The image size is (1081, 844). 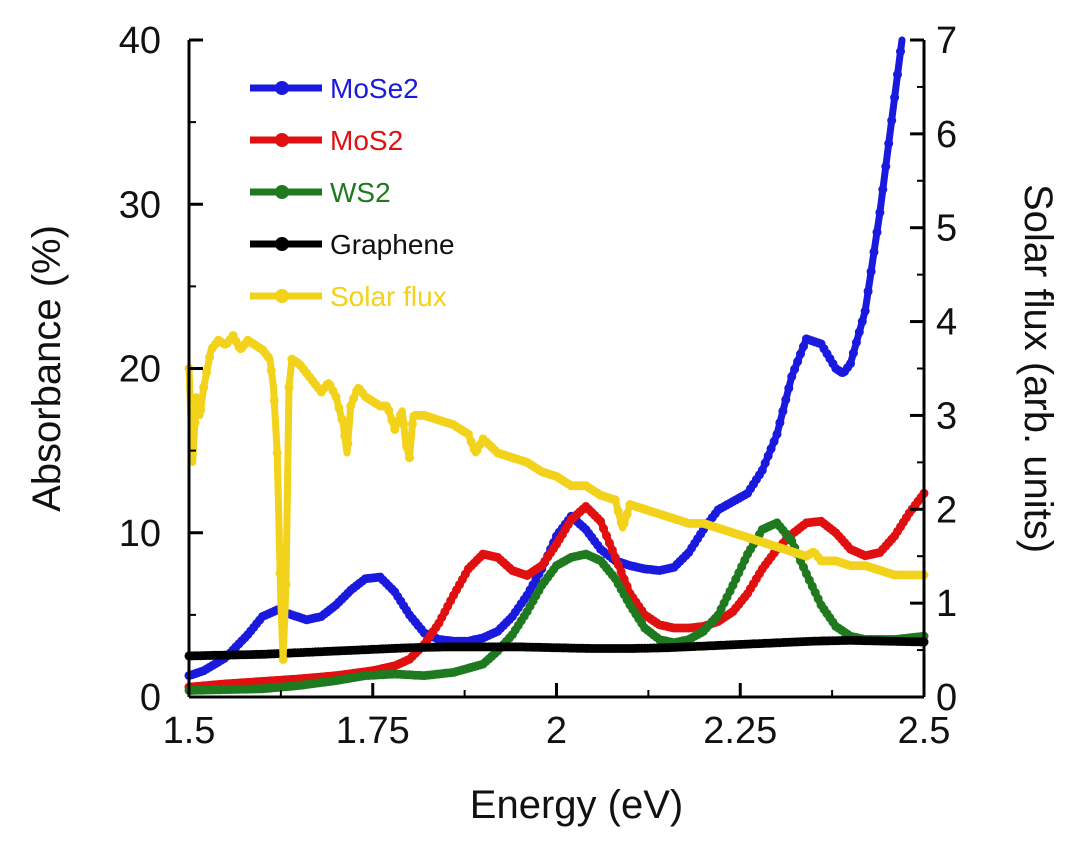 What do you see at coordinates (556, 731) in the screenshot?
I see `x-tick-label: 2` at bounding box center [556, 731].